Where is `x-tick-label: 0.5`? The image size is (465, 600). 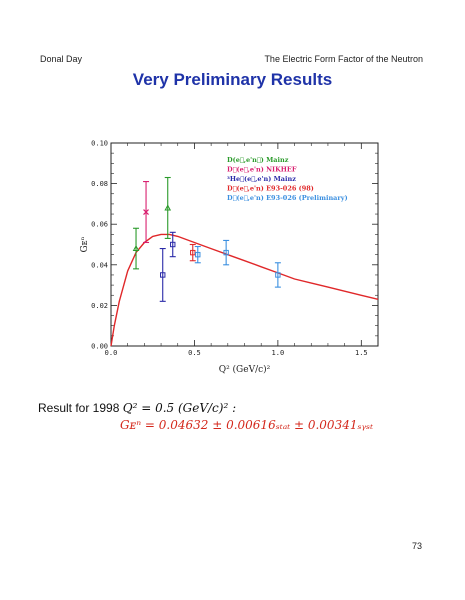
x-tick-label: 0.5 is located at coordinates (194, 353).